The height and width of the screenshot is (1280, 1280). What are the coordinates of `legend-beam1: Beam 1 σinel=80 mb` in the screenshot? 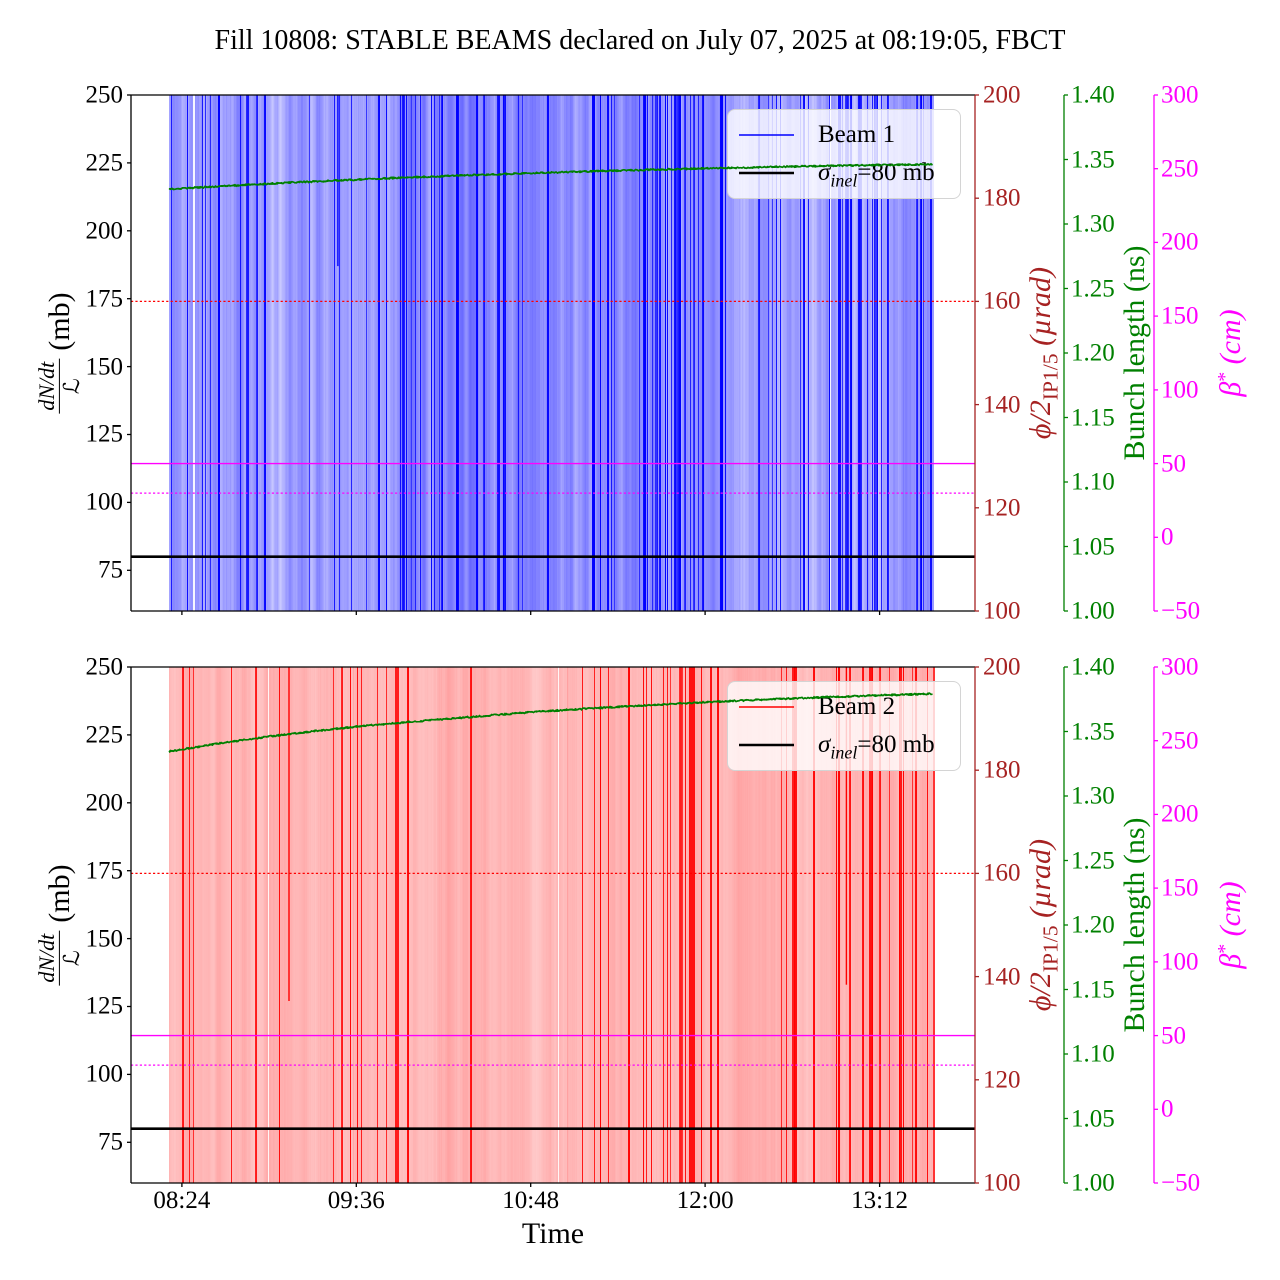 It's located at (844, 154).